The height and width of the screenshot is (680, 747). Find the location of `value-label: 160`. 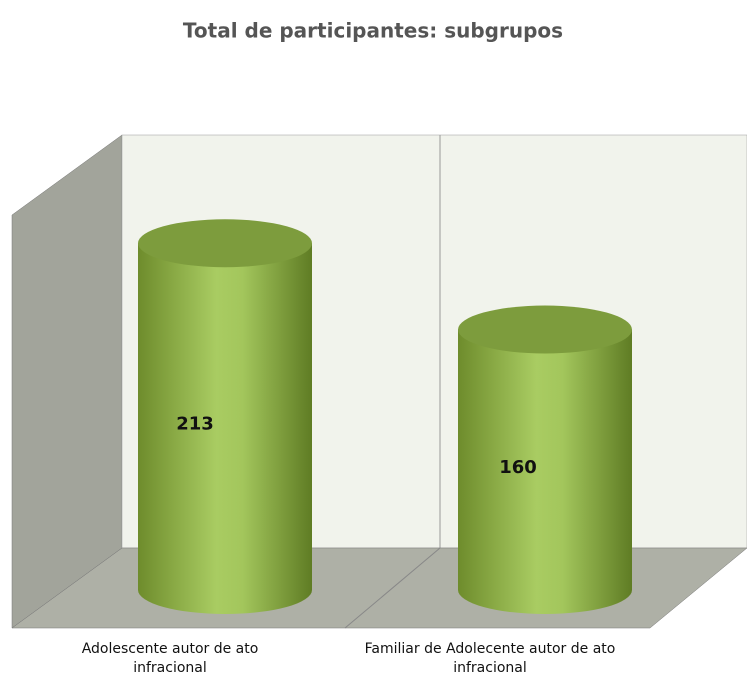

value-label: 160 is located at coordinates (518, 467).